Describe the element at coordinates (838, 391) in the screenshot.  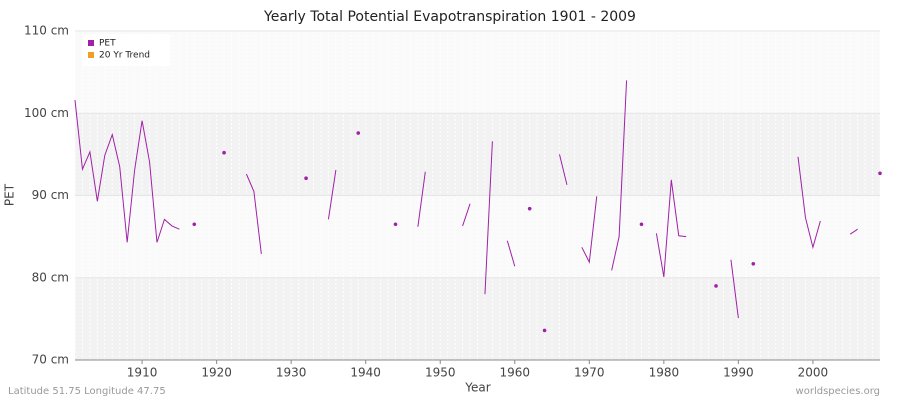
I see `footer-right: worldspecies.org` at that location.